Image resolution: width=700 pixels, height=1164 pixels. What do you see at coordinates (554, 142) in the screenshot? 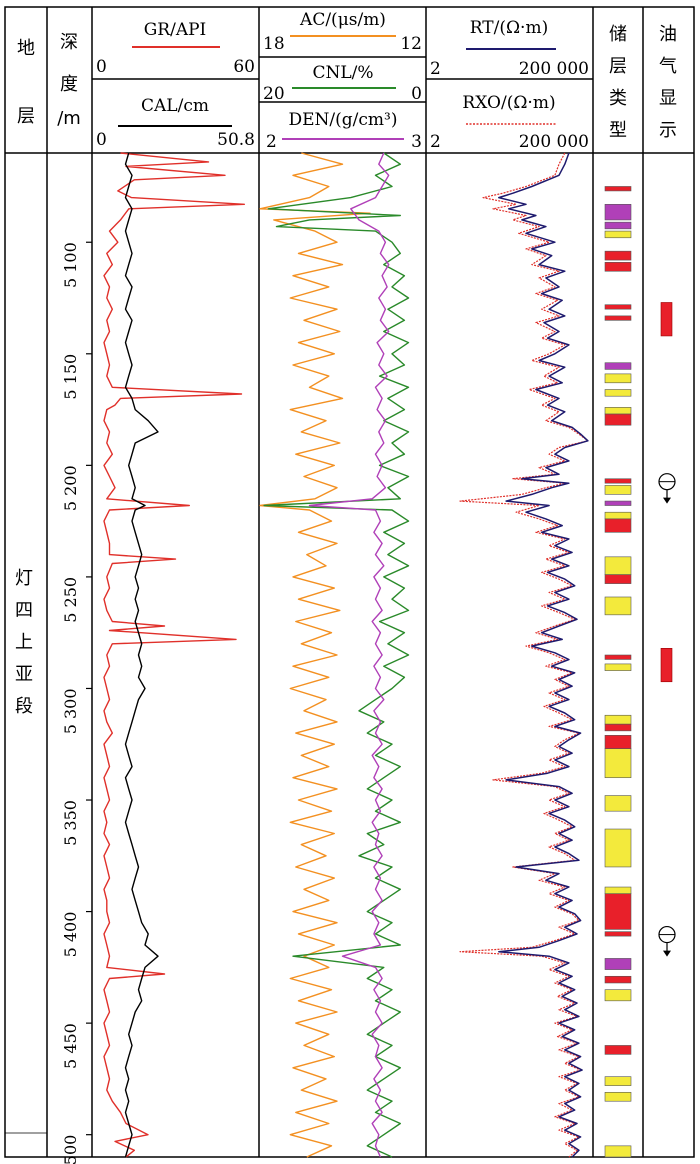
I see `rxo-legend-max: 200 000` at bounding box center [554, 142].